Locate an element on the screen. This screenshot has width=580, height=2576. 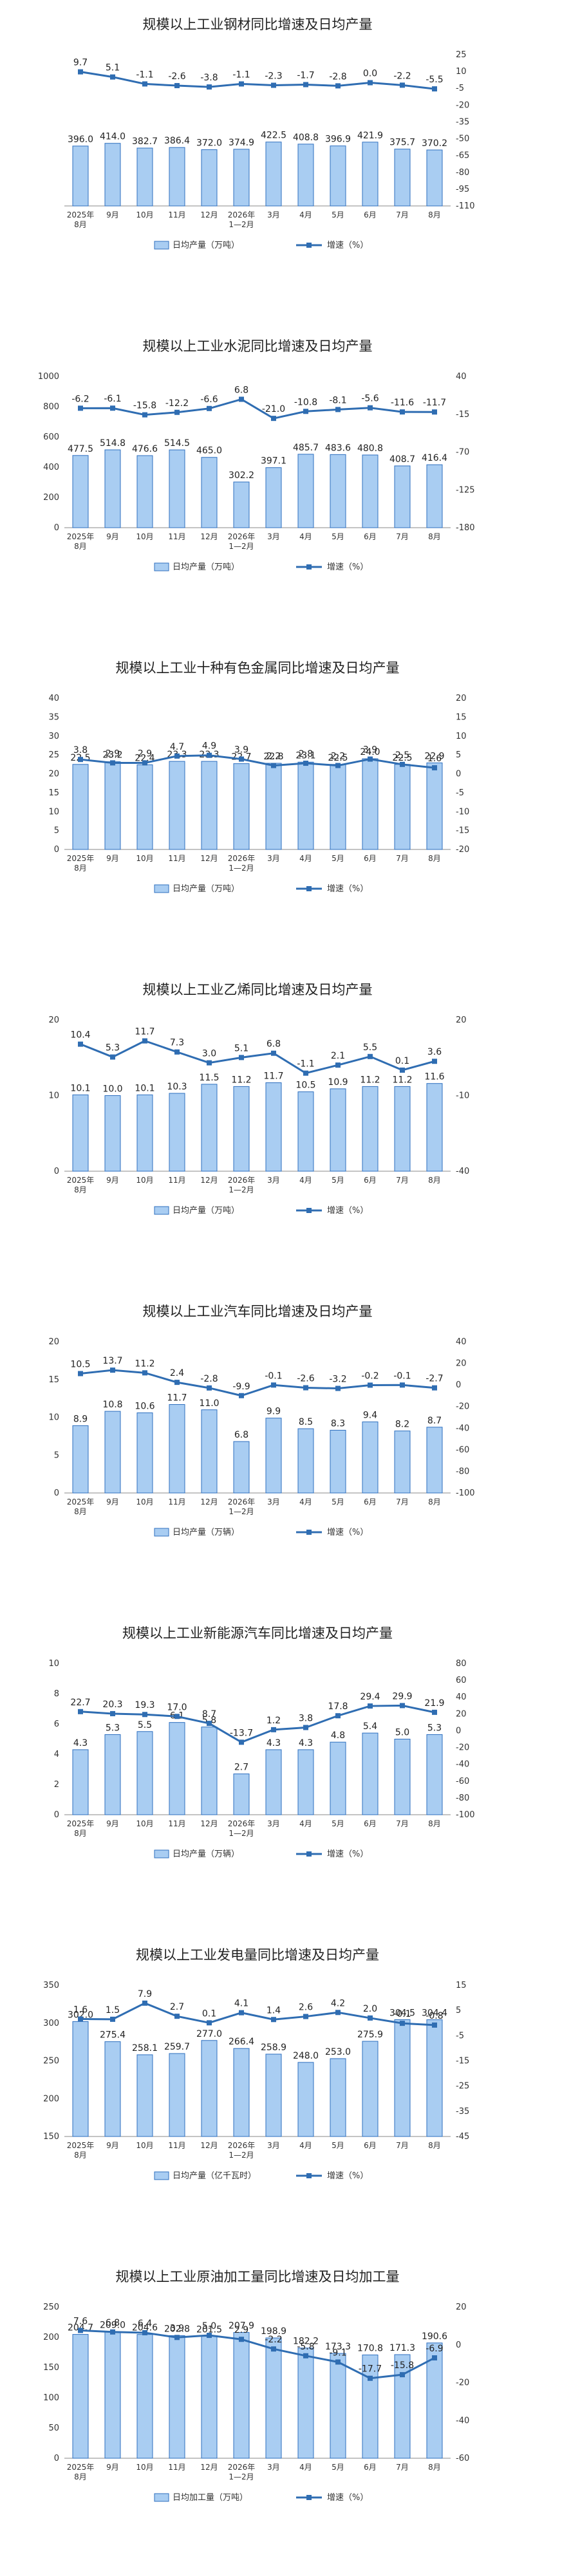
bar-value-label: 386.4 is located at coordinates (177, 141).